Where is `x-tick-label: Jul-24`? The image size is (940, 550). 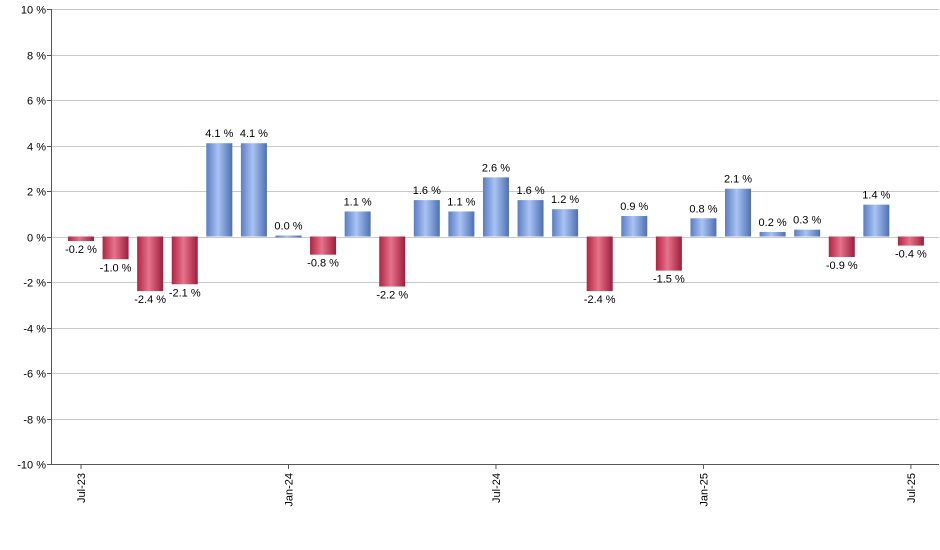
x-tick-label: Jul-24 is located at coordinates (497, 488).